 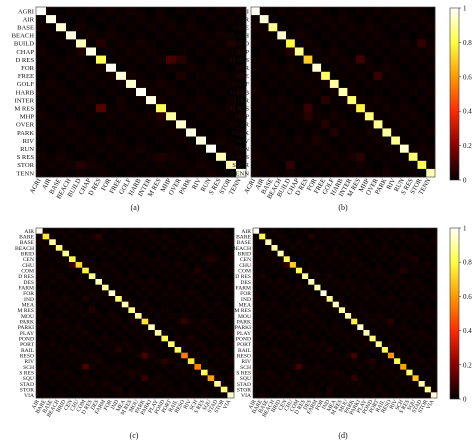 What do you see at coordinates (25, 28) in the screenshot?
I see `y-tick-label: BASE` at bounding box center [25, 28].